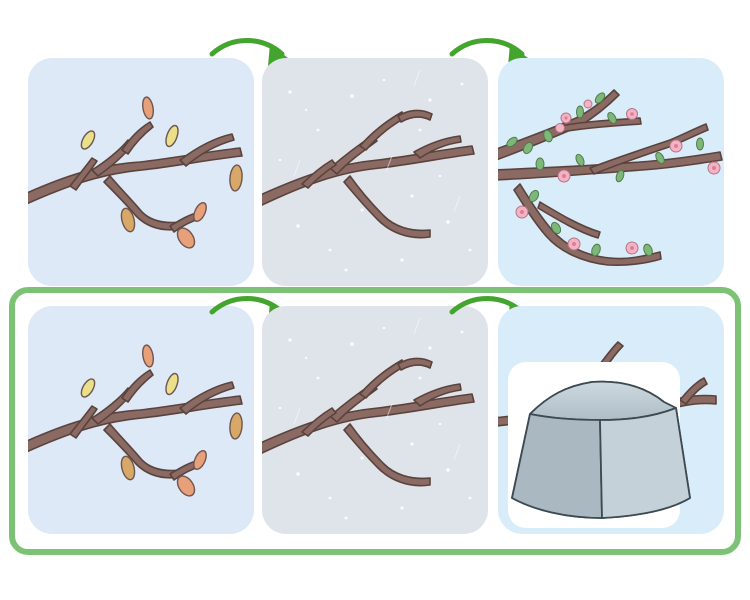 The width and height of the screenshot is (750, 600). I want to click on panel-covered, so click(611, 420).